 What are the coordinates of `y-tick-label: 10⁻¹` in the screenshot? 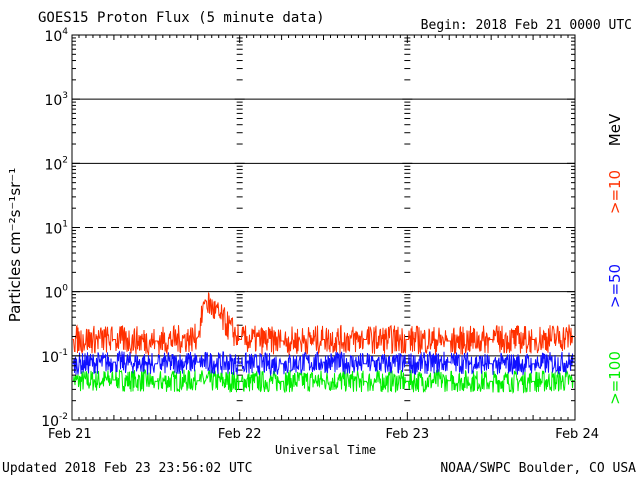 It's located at (54, 357).